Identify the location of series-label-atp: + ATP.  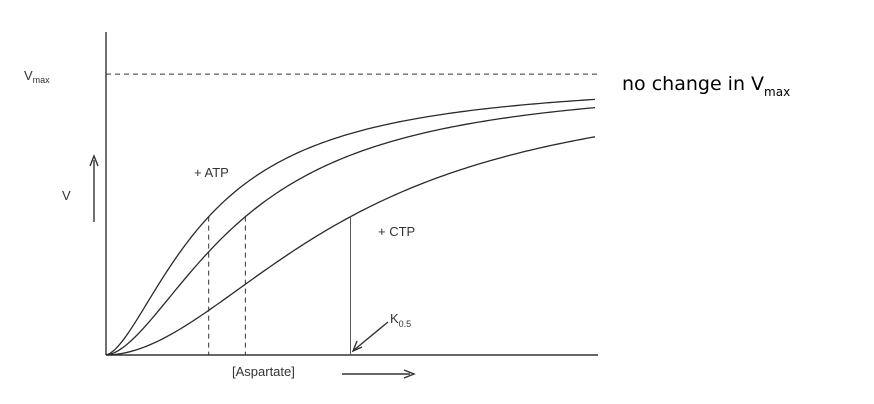
(211, 172).